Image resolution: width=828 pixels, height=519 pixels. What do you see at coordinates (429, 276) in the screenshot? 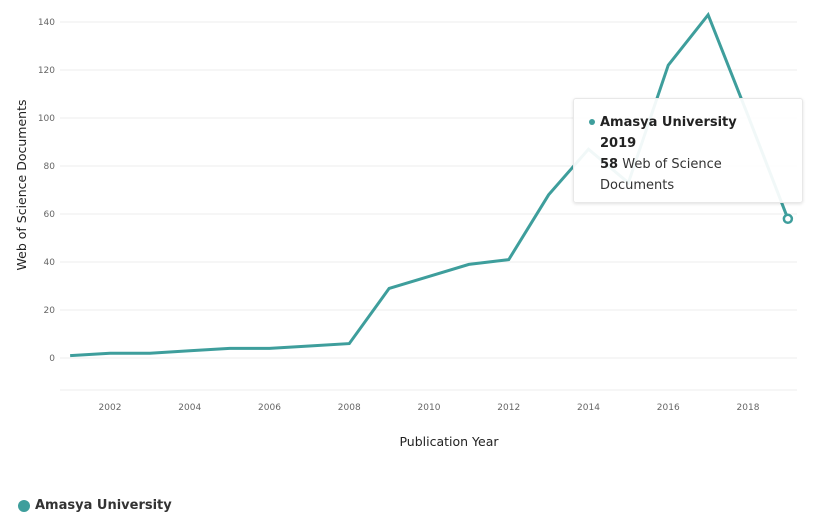
I see `data-point-2010` at bounding box center [429, 276].